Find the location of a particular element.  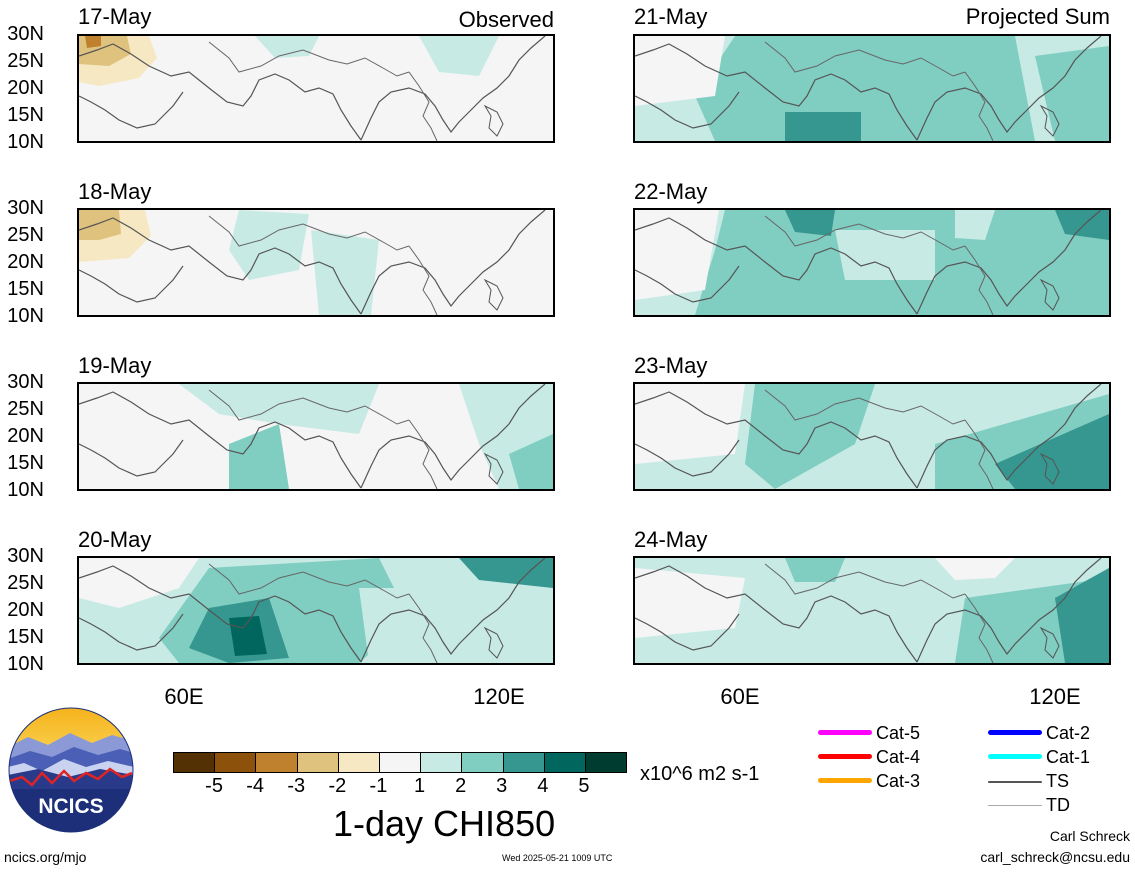

colorbar-tick-label: -4 is located at coordinates (255, 786).